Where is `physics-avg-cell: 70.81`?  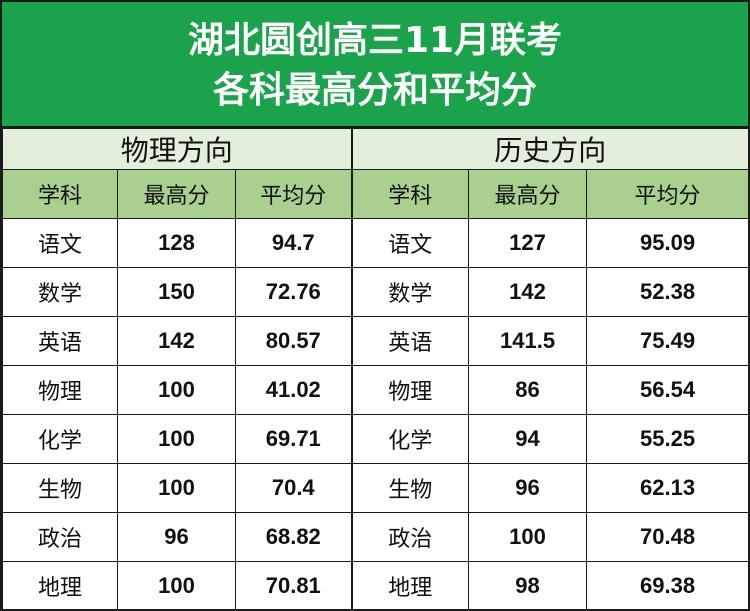
physics-avg-cell: 70.81 is located at coordinates (293, 586).